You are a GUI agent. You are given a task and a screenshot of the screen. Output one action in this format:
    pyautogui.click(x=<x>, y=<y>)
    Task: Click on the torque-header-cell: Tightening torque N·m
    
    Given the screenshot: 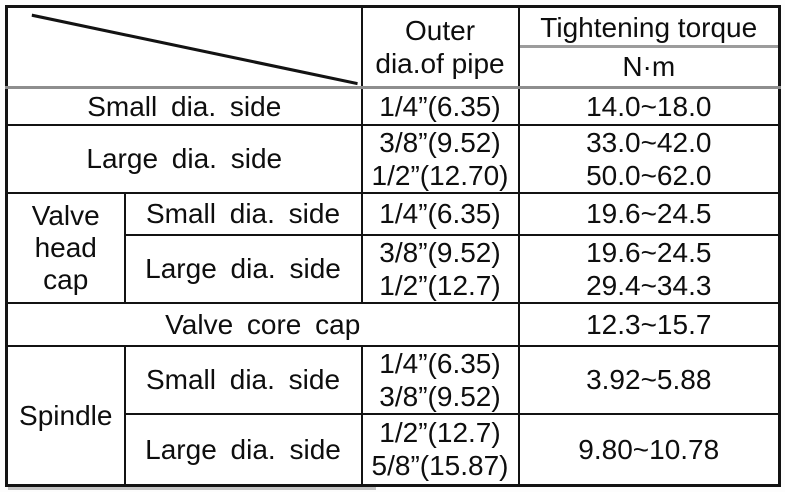 What is the action you would take?
    pyautogui.click(x=649, y=47)
    